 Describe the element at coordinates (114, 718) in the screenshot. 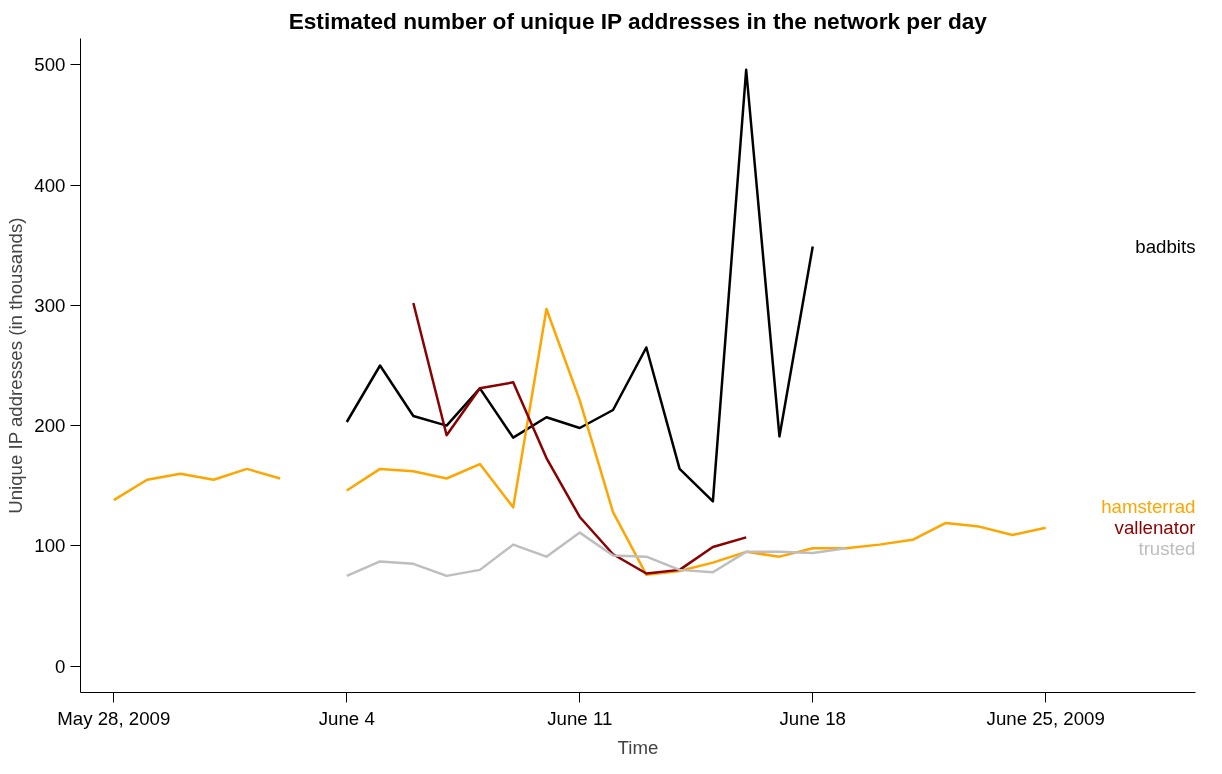

I see `x-tick-label: May 28, 2009` at that location.